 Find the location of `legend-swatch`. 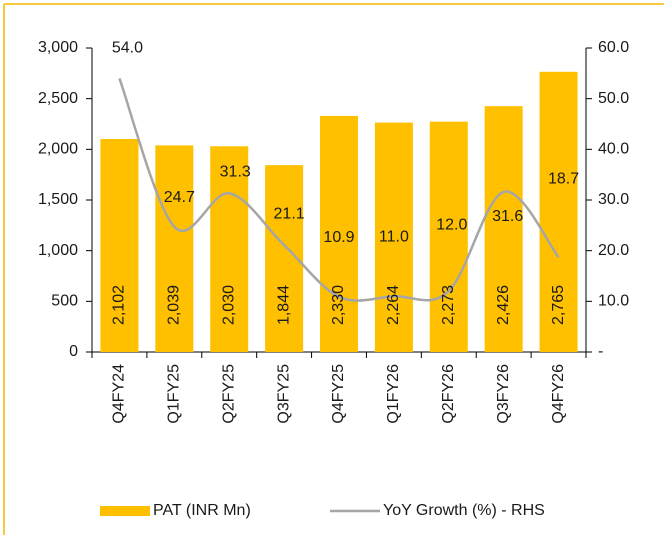

legend-swatch is located at coordinates (125, 511).